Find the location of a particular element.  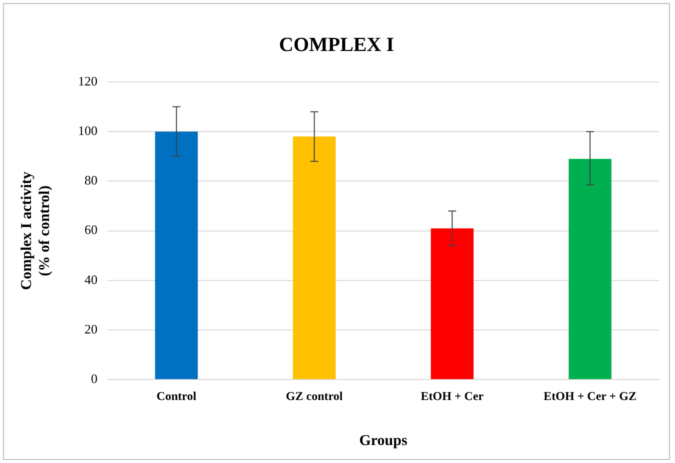

x-tick-label: Control is located at coordinates (176, 395).